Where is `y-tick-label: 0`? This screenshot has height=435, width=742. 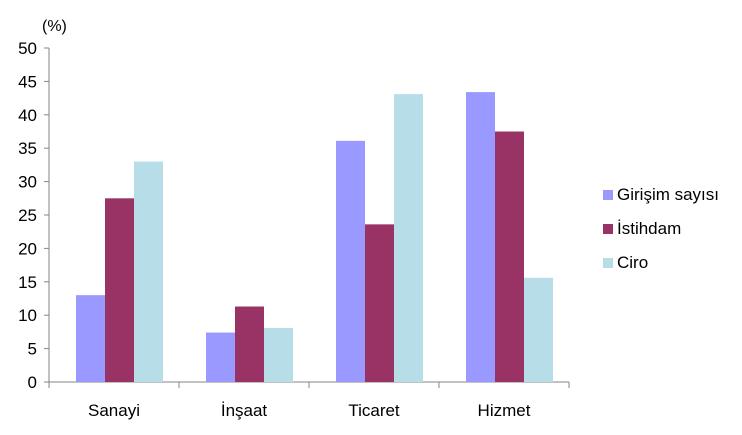 y-tick-label: 0 is located at coordinates (32, 382).